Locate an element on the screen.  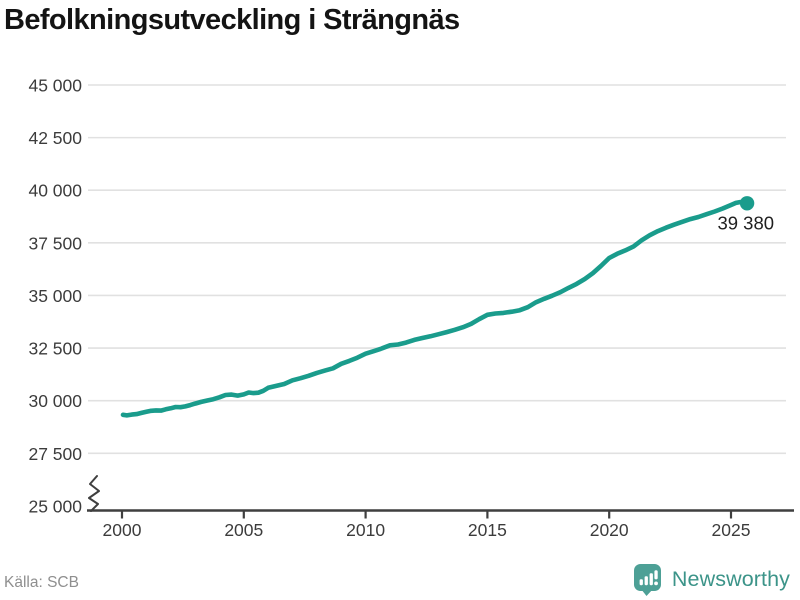
newsworthy-logo: Newsworthy is located at coordinates (711, 579).